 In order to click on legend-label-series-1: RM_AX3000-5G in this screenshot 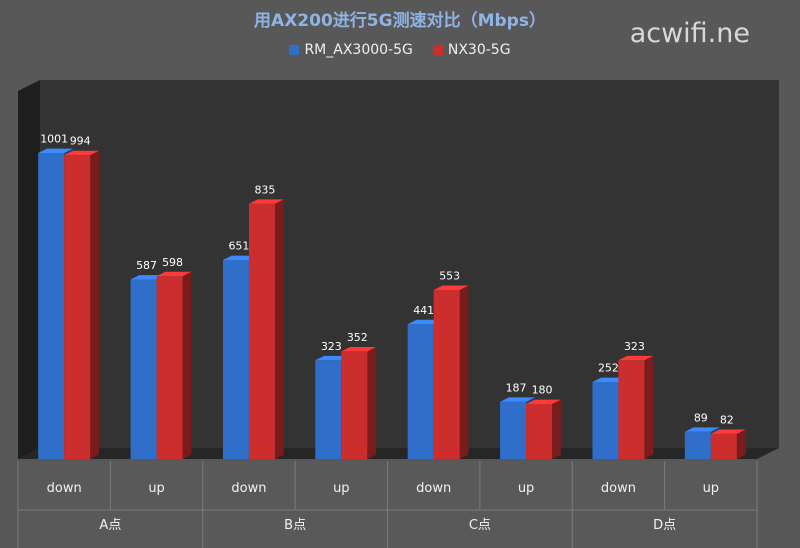, I will do `click(358, 50)`.